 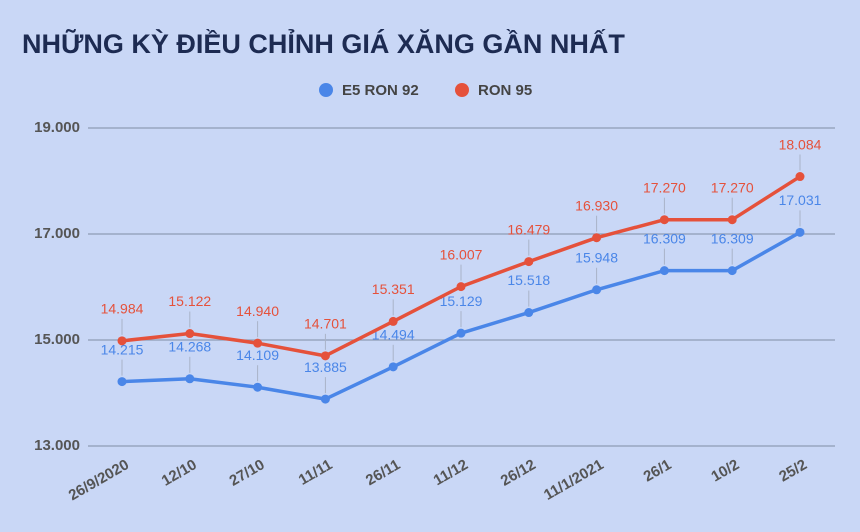 What do you see at coordinates (461, 301) in the screenshot?
I see `value-label: 15.129` at bounding box center [461, 301].